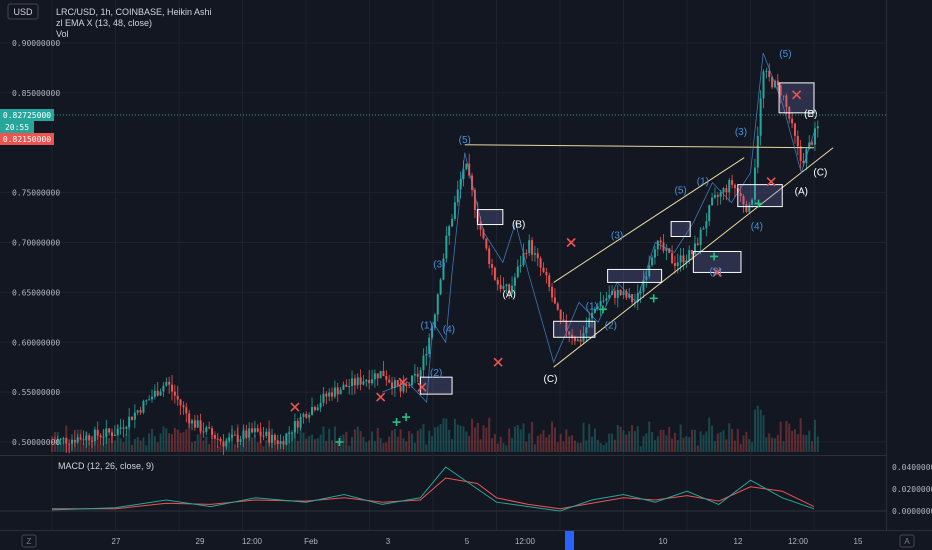 Image resolution: width=932 pixels, height=550 pixels. Describe the element at coordinates (104, 23) in the screenshot. I see `indicator-title: zl EMA X (13, 48, close)` at that location.